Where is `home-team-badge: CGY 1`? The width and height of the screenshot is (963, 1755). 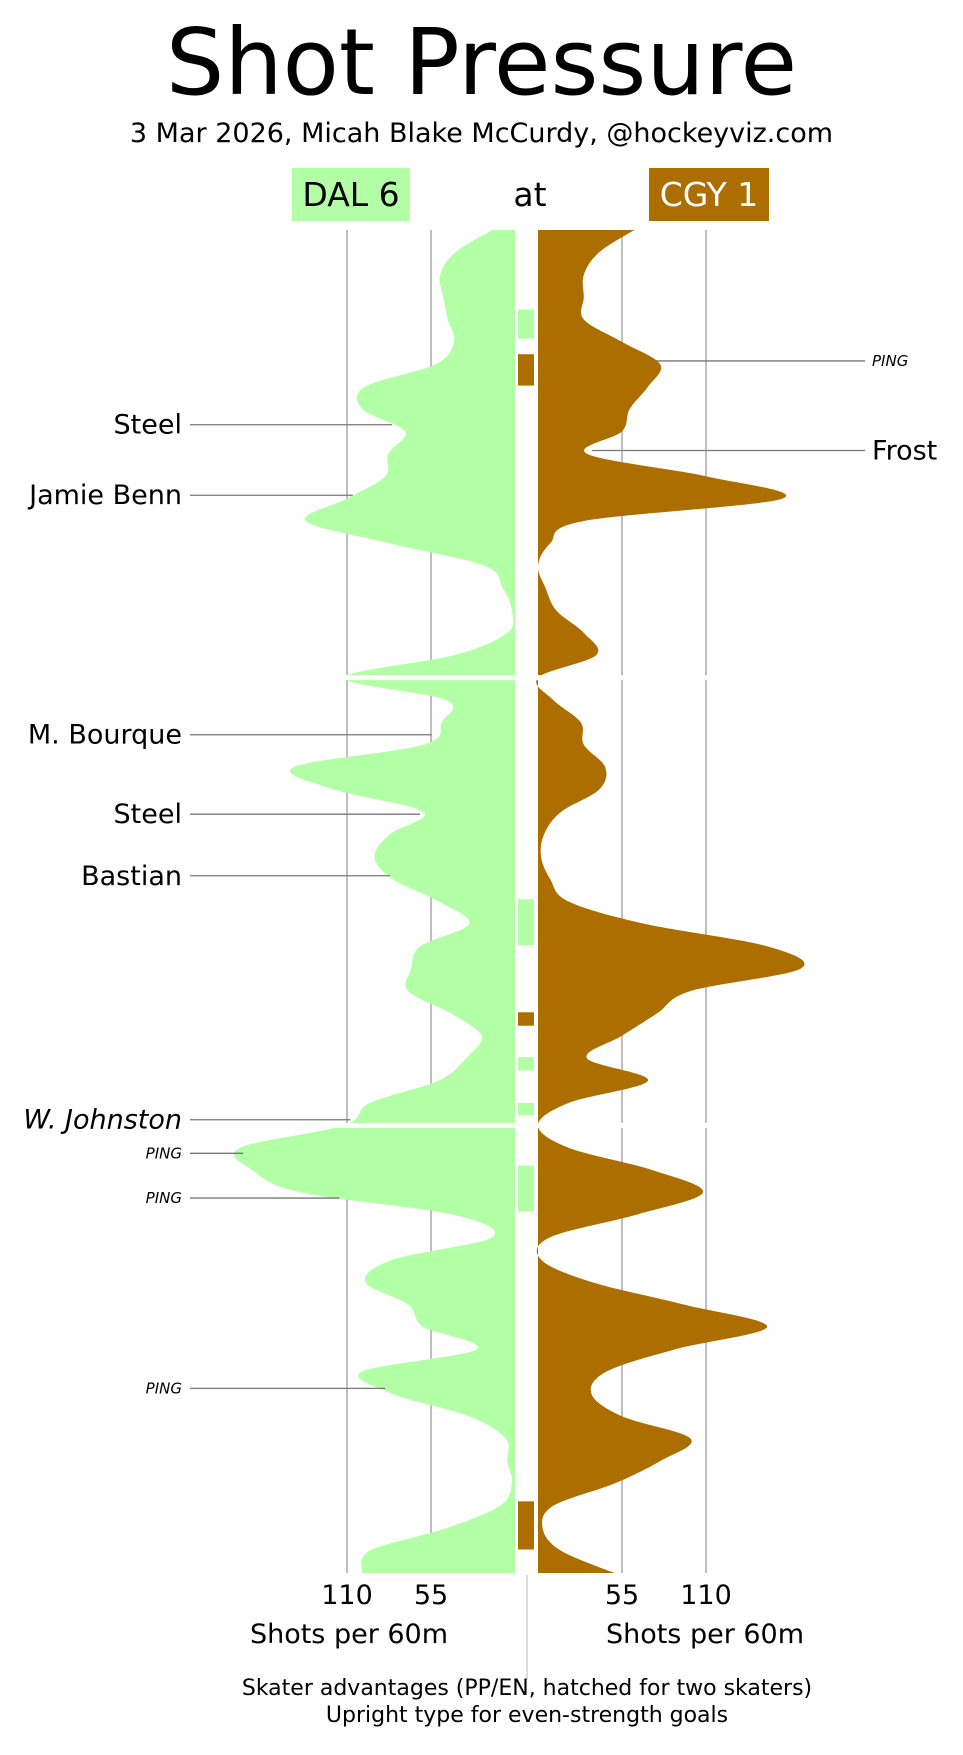 home-team-badge: CGY 1 is located at coordinates (709, 194).